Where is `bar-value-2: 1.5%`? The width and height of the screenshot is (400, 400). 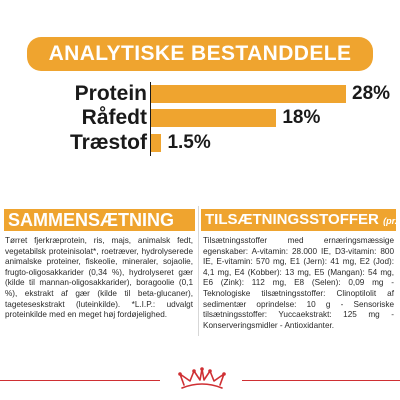
bar-value-2: 1.5% is located at coordinates (189, 142).